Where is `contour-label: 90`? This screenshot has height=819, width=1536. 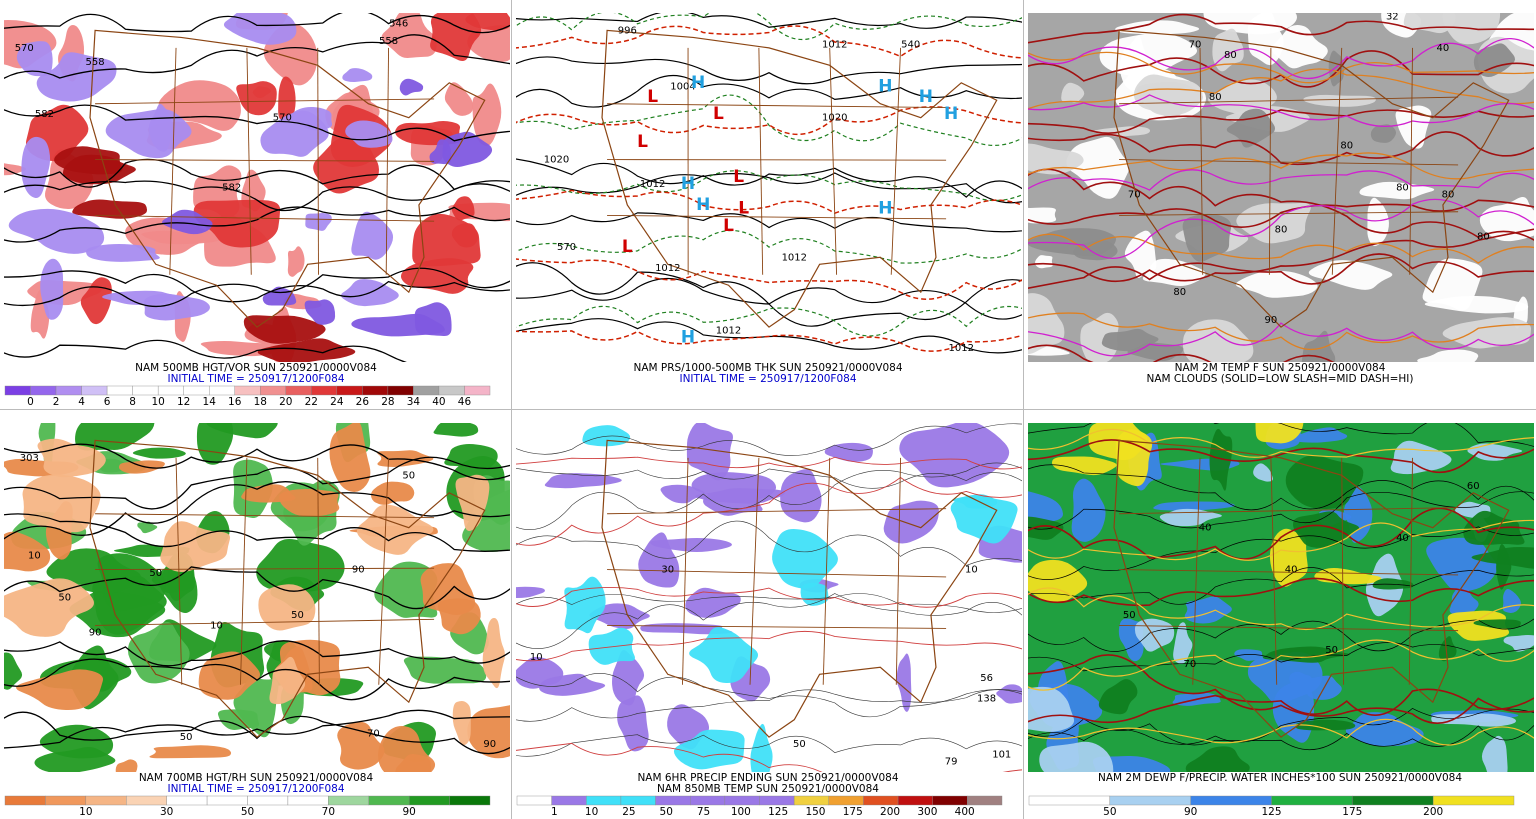 contour-label: 90 is located at coordinates (1271, 320).